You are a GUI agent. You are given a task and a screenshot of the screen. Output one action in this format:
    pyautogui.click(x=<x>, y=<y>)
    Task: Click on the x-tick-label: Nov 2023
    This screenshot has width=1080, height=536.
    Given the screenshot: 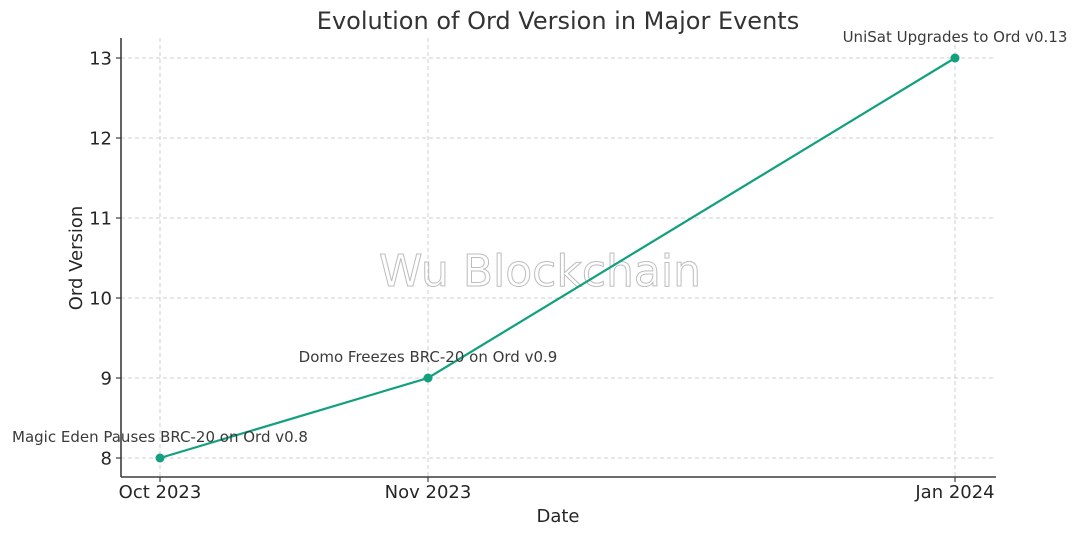 What is the action you would take?
    pyautogui.click(x=428, y=492)
    